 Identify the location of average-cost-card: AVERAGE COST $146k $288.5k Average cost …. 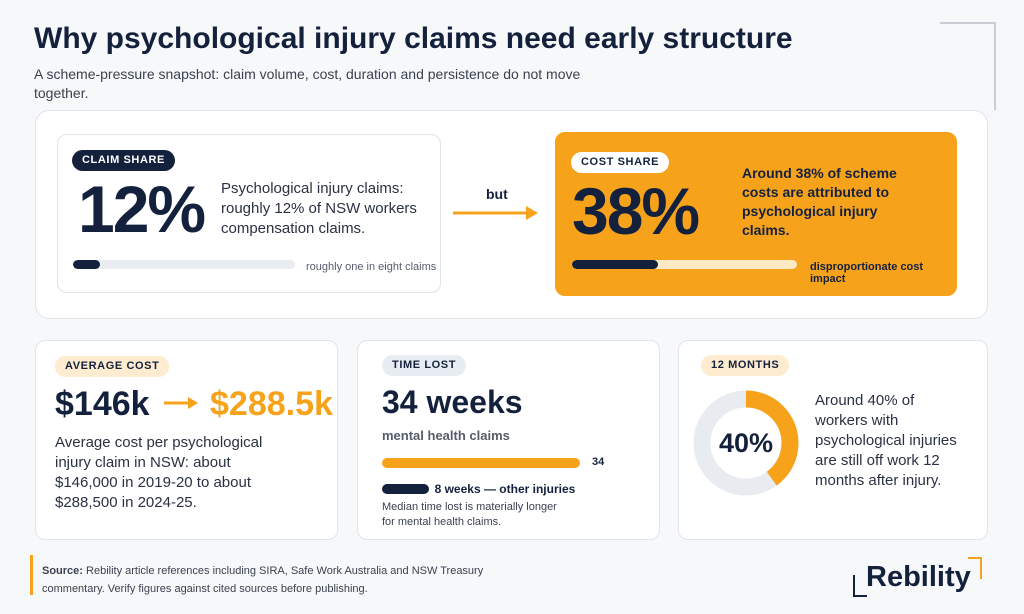
(186, 440).